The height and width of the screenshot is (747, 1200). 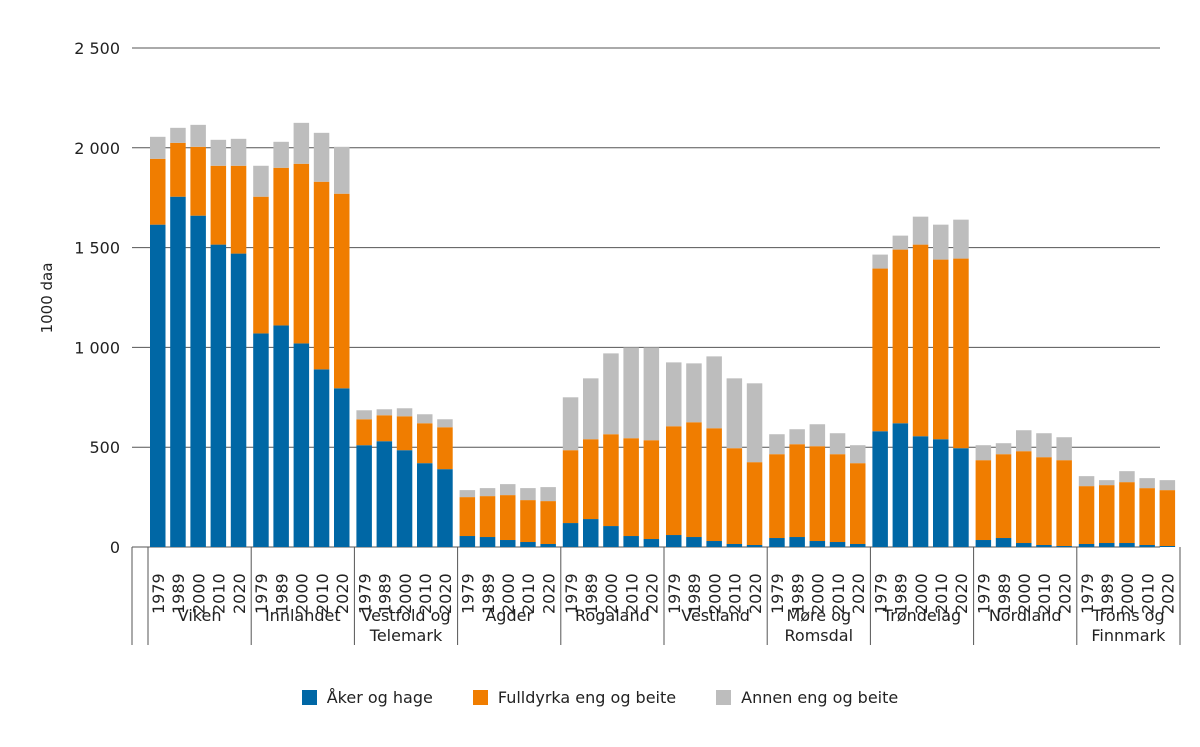 I want to click on y-tick-label: 2 500, so click(x=97, y=48).